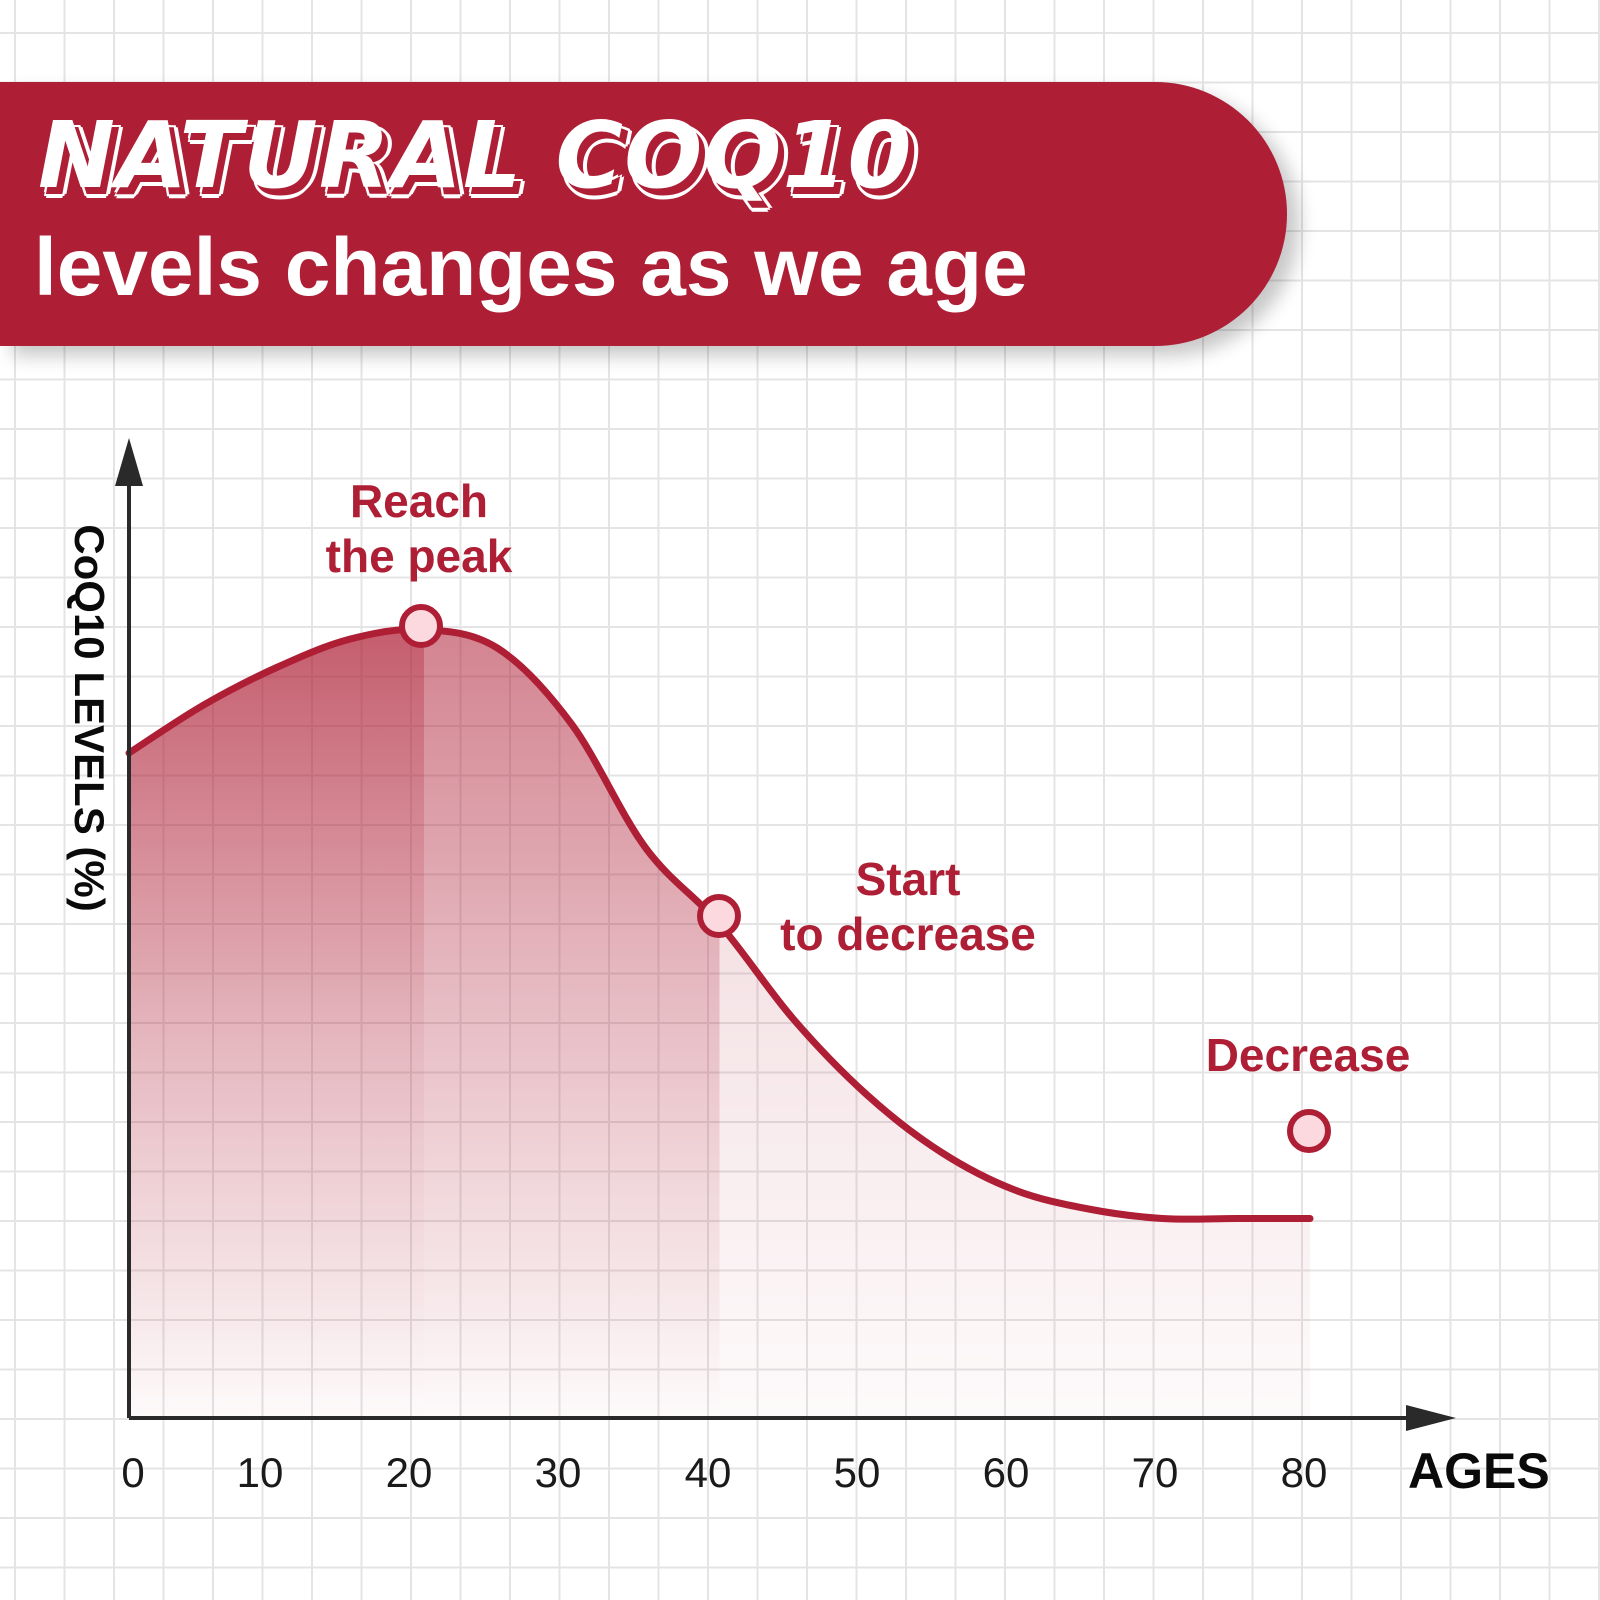  What do you see at coordinates (908, 906) in the screenshot?
I see `annotation-label: Start to decrease` at bounding box center [908, 906].